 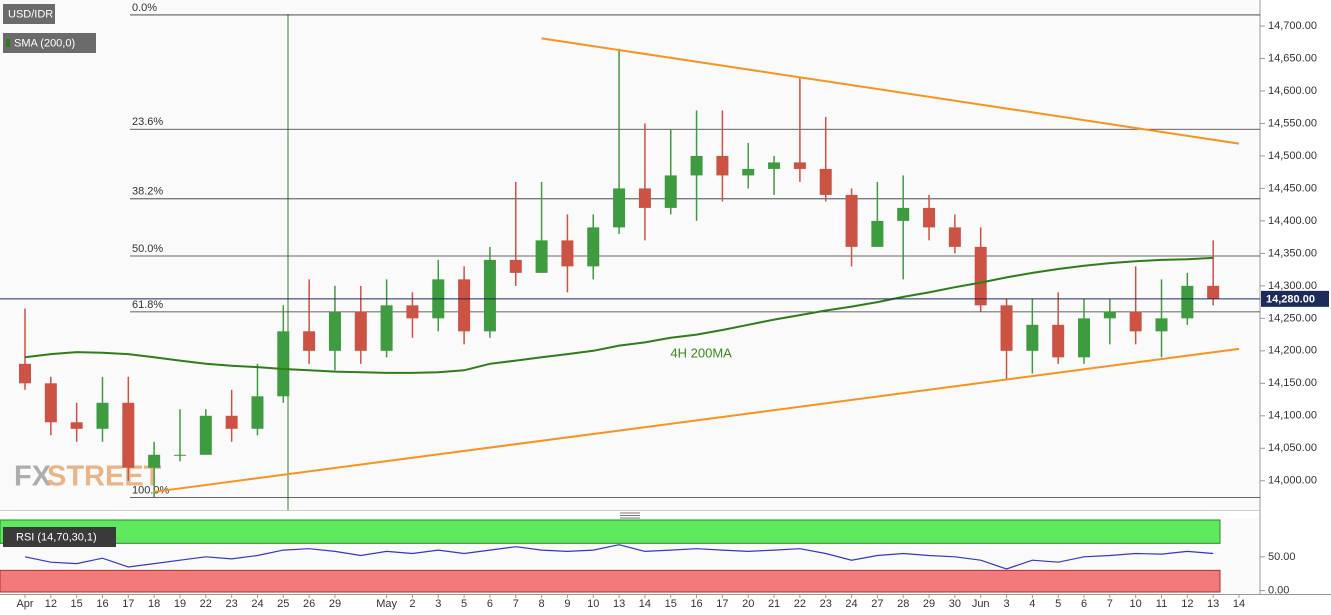 I want to click on fib-label: 38.2%, so click(x=147, y=192).